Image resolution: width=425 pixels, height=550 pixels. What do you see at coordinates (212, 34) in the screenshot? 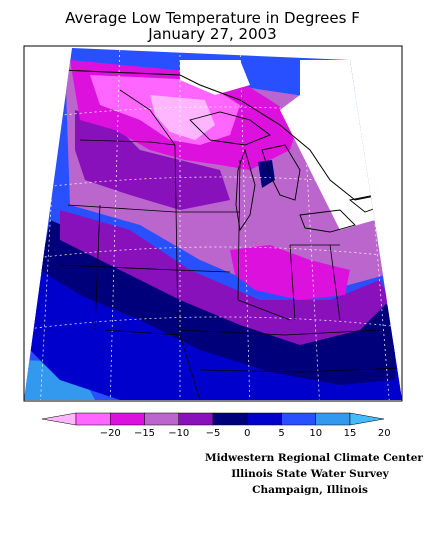
I see `map-title-line2: January 27, 2003` at bounding box center [212, 34].